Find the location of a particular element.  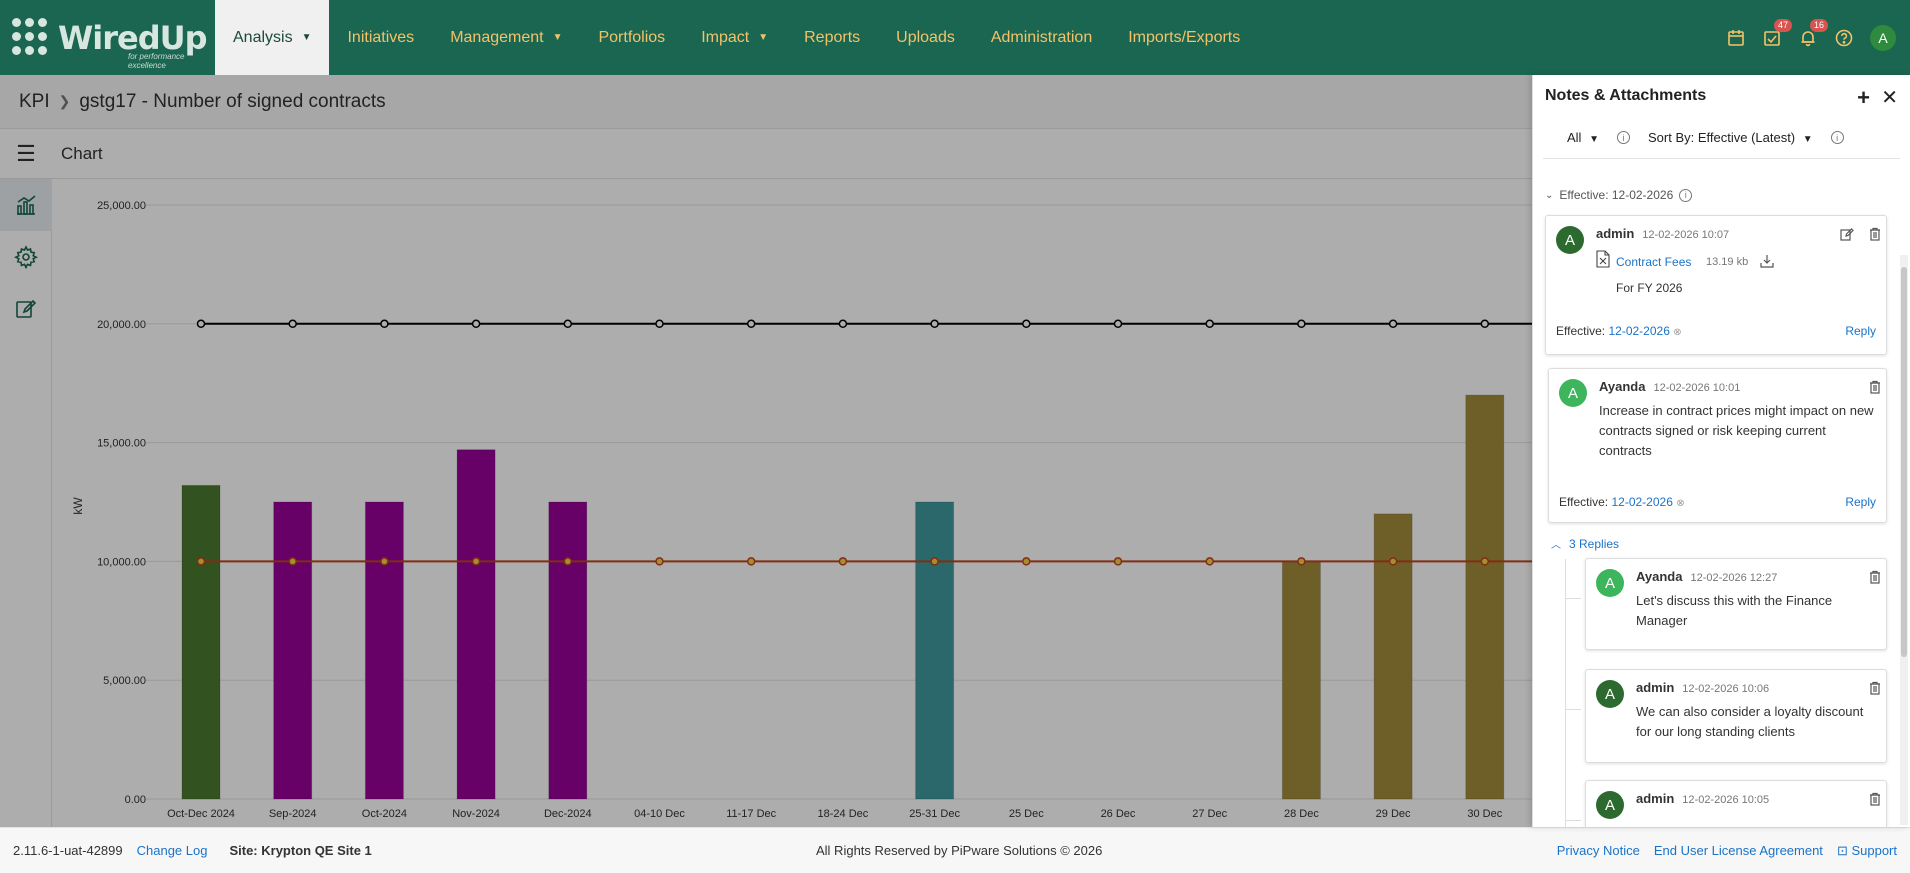

nav-item-initiatives: Initiatives is located at coordinates (380, 37).